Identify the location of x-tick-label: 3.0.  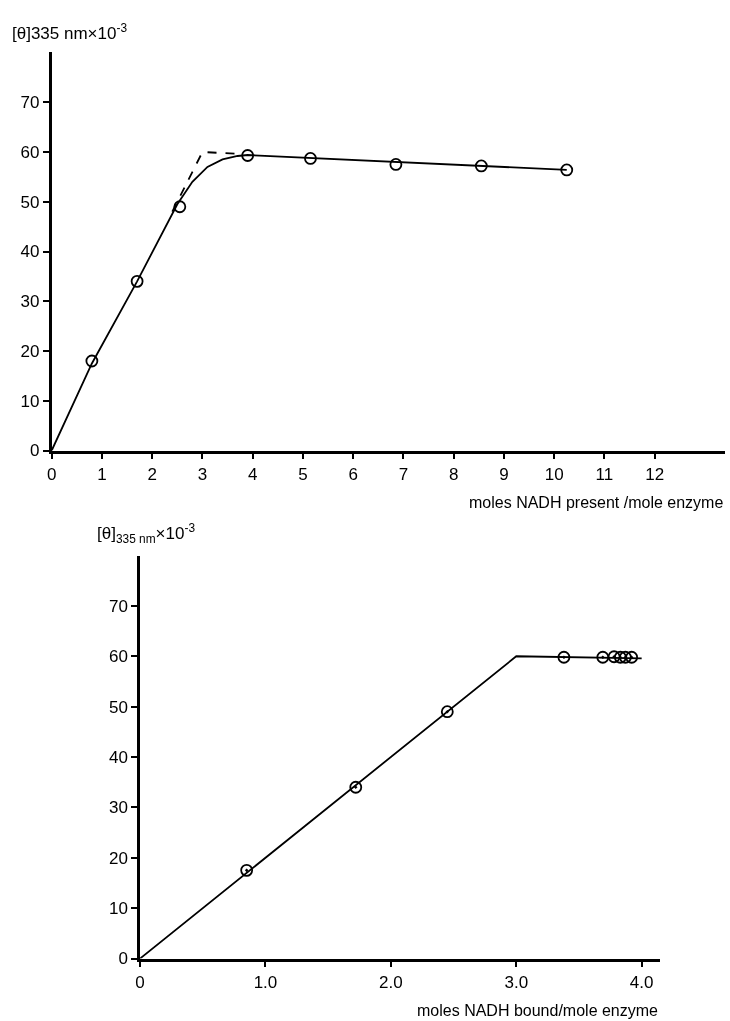
(516, 982).